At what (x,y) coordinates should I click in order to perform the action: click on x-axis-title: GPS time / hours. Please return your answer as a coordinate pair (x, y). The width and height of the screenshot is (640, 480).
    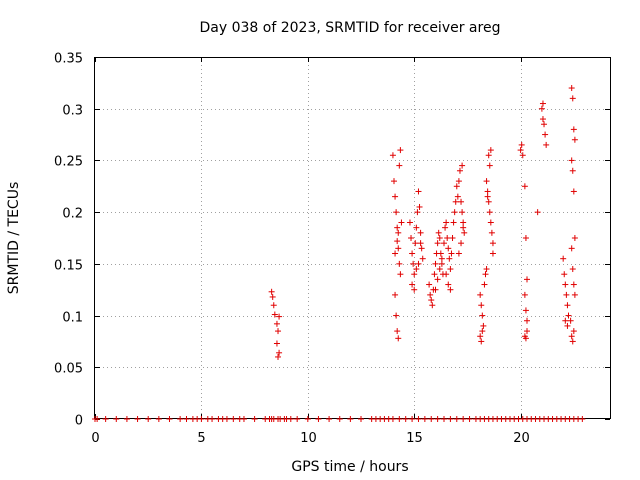
    Looking at the image, I should click on (349, 467).